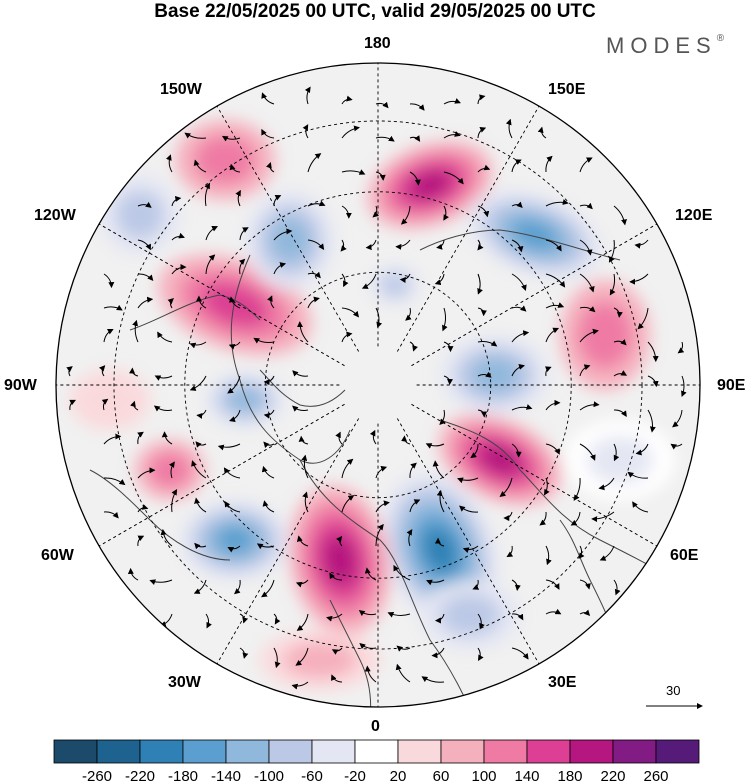  I want to click on lon-label-180: 180, so click(377, 43).